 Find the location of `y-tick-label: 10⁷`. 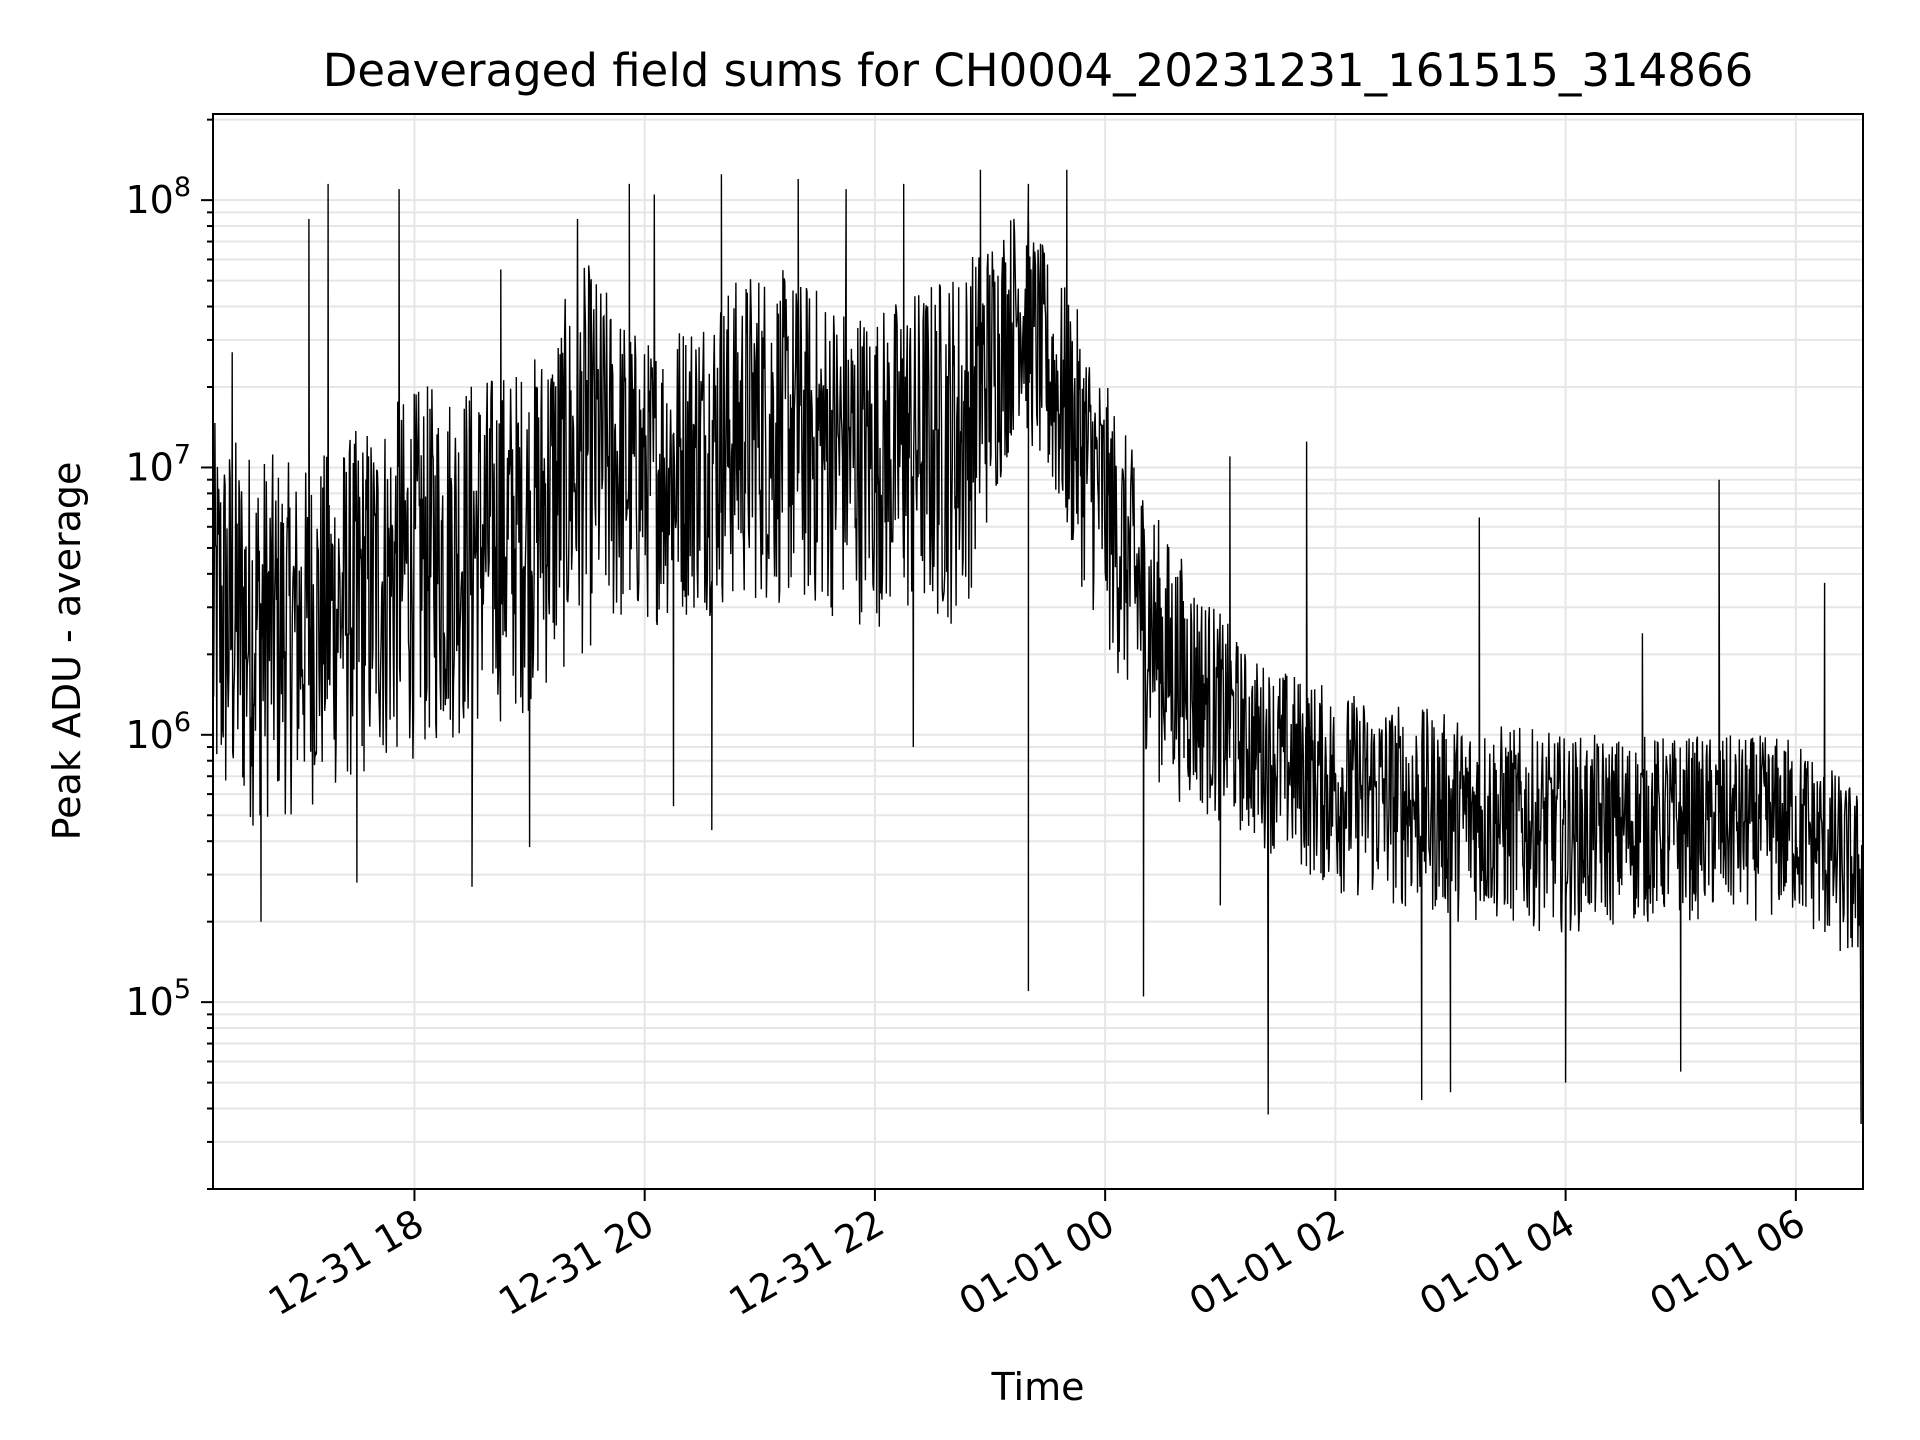

y-tick-label: 10⁷ is located at coordinates (158, 464).